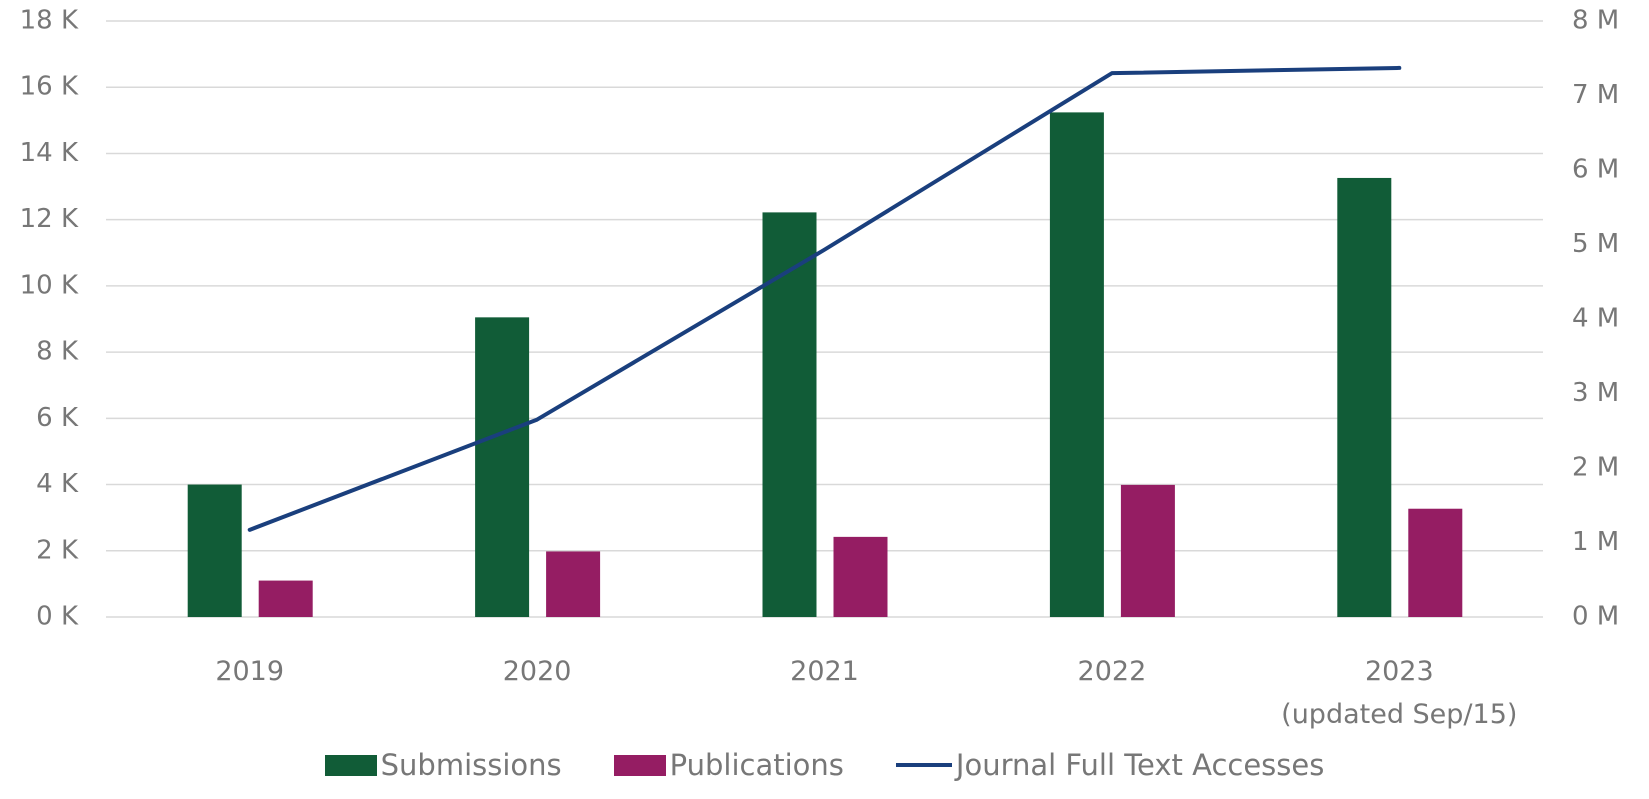 The image size is (1649, 799). What do you see at coordinates (1595, 319) in the screenshot?
I see `y2-tick-label: 4 M` at bounding box center [1595, 319].